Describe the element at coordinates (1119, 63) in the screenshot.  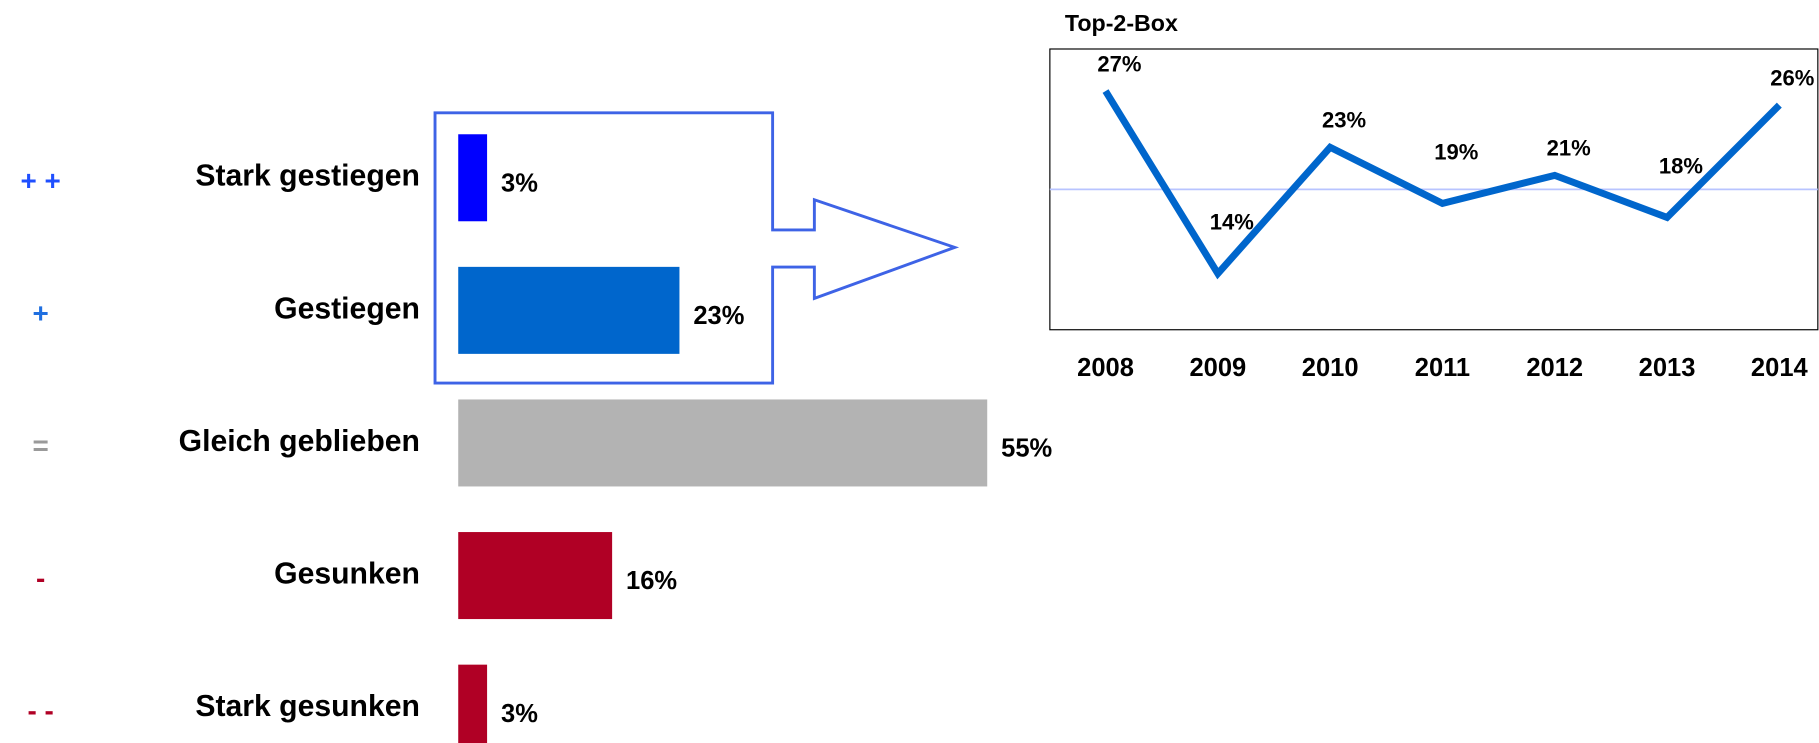
I see `value-label: 27%` at that location.